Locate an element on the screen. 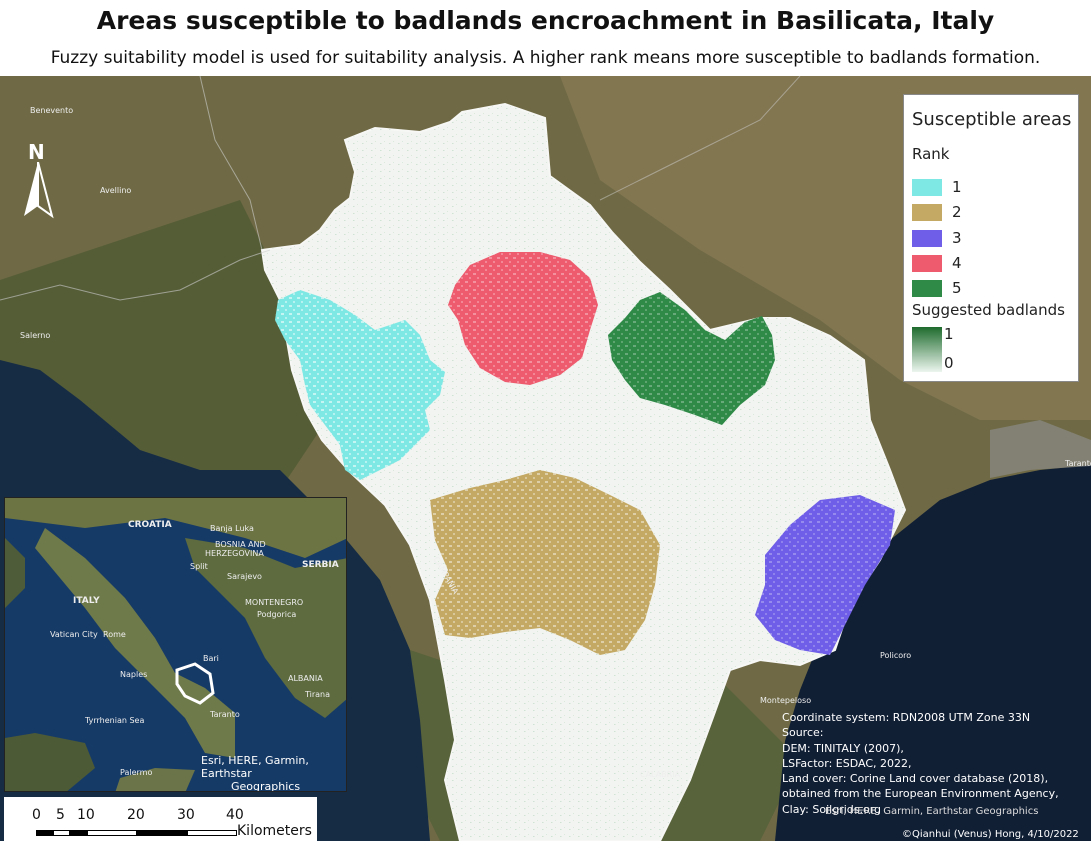 The image size is (1091, 841). inset-label-bosnia: BOSNIA AND is located at coordinates (240, 544).